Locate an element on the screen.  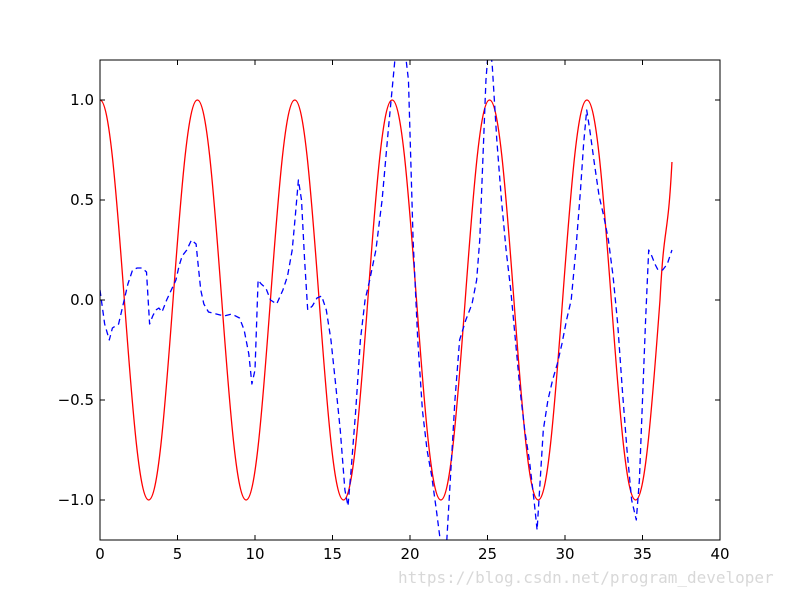
x-tick-label: 25 is located at coordinates (487, 554).